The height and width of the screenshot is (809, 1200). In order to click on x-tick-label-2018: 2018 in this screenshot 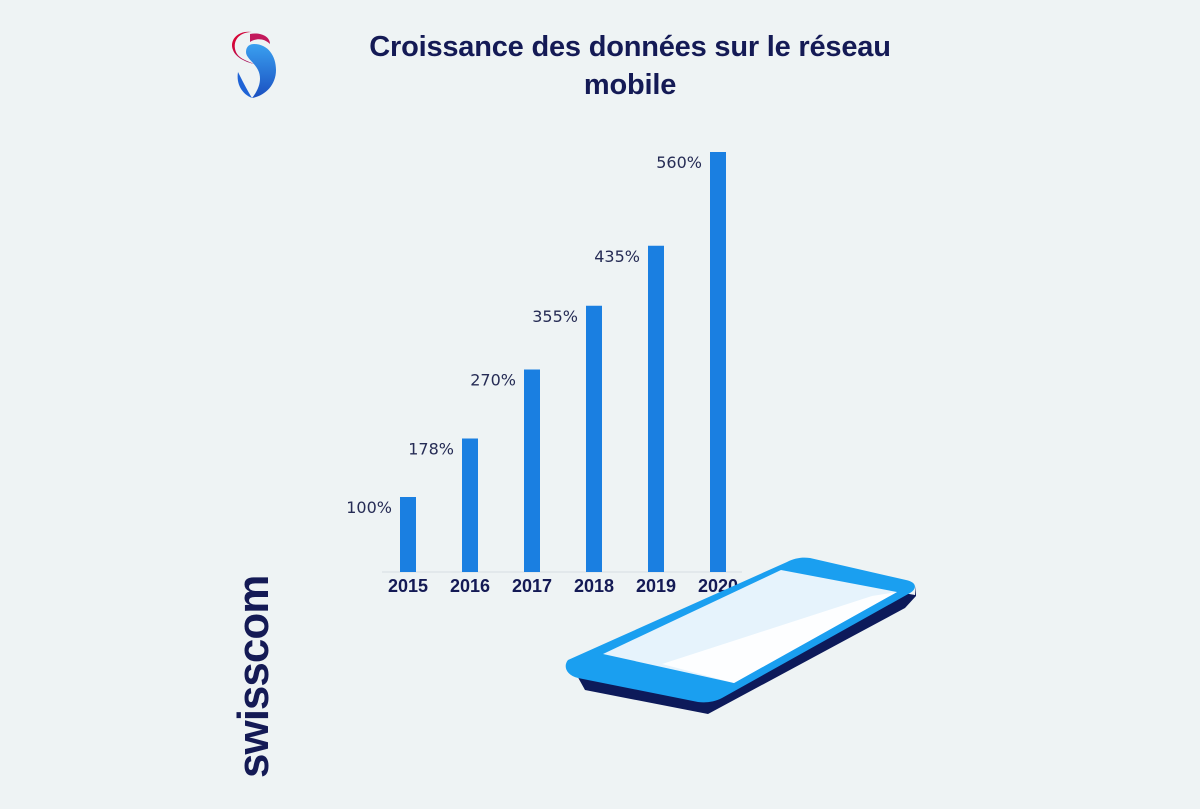, I will do `click(594, 586)`.